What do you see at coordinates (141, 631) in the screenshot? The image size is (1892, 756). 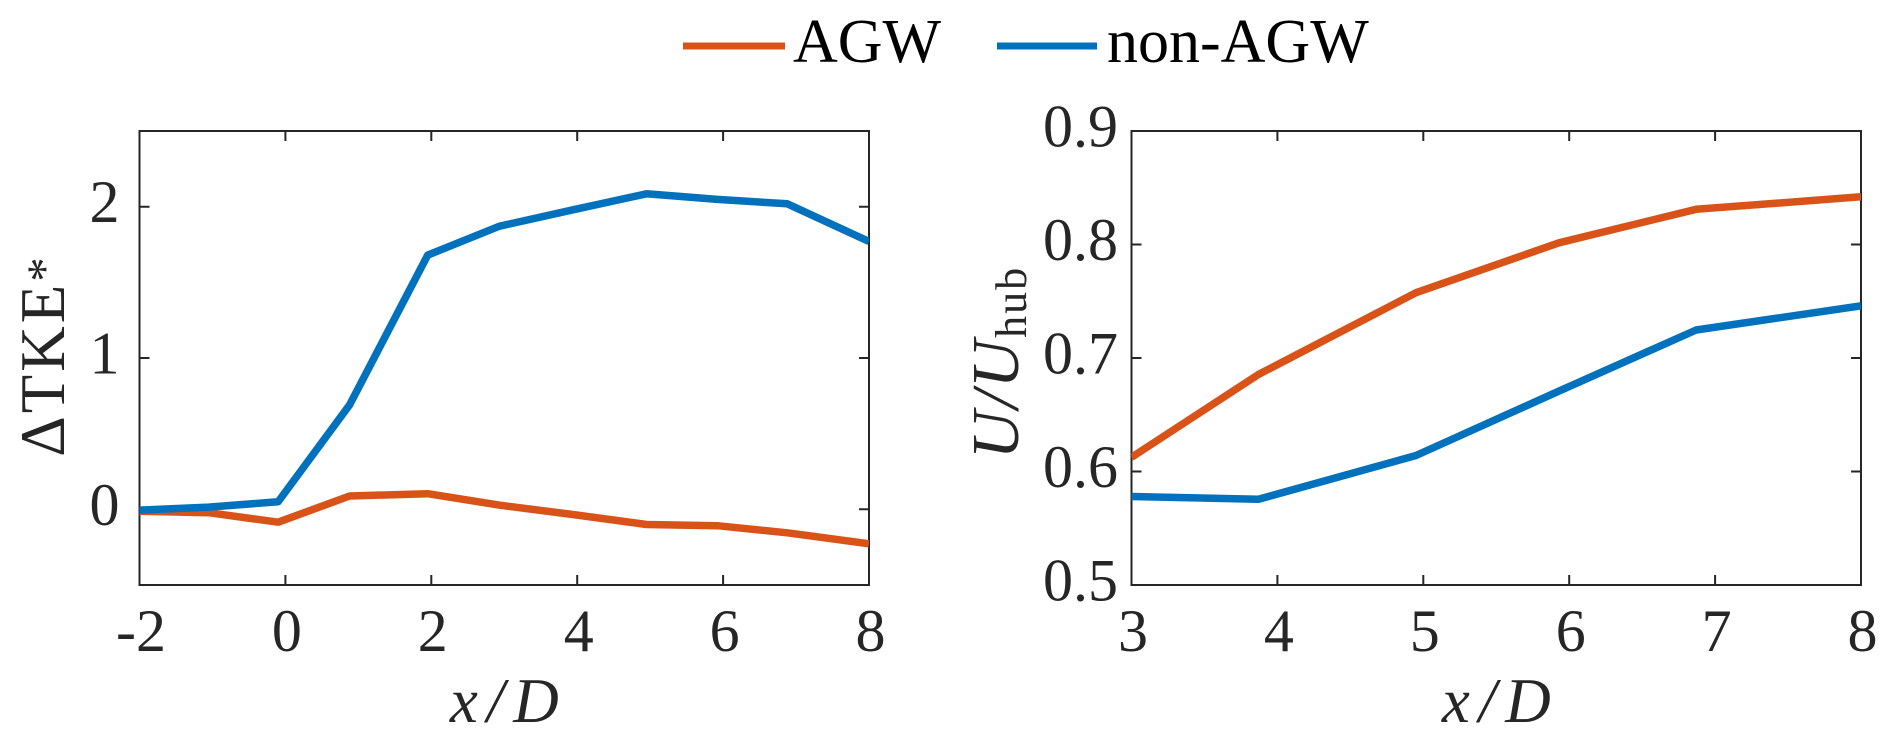 I see `svg-text: -2` at bounding box center [141, 631].